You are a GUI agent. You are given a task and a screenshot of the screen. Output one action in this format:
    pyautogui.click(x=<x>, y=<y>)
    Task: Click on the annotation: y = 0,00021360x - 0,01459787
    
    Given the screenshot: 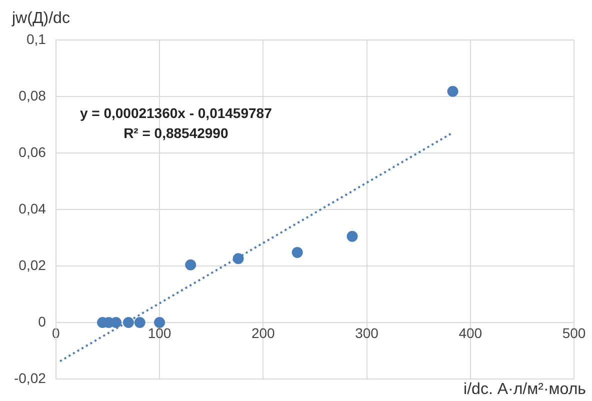 What is the action you would take?
    pyautogui.click(x=176, y=113)
    